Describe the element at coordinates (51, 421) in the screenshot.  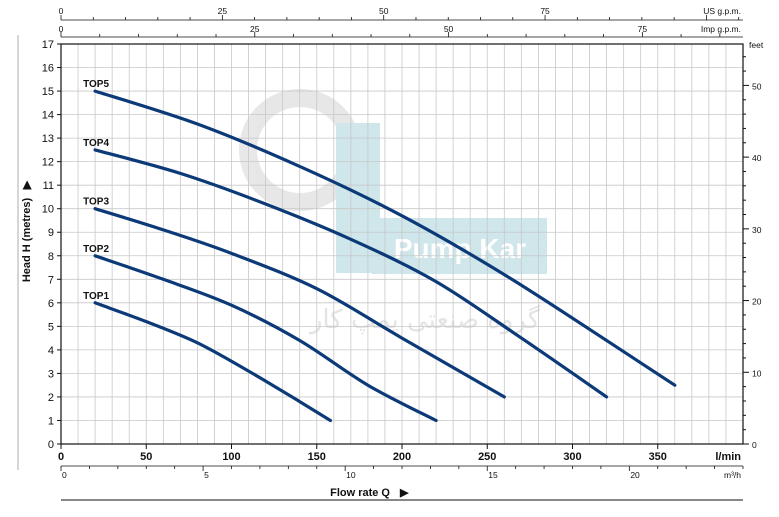
I see `y-tick-label: 1` at that location.